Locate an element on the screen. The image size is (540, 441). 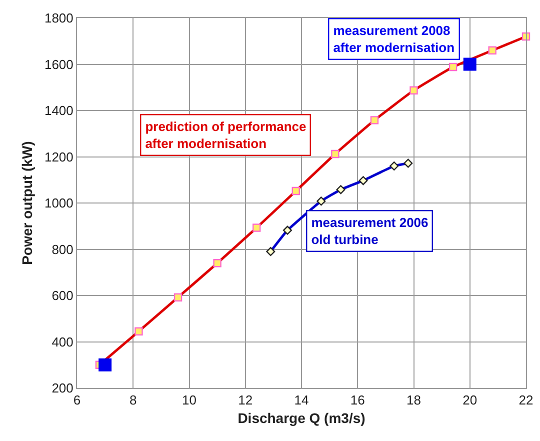
x-tick-label: 8 is located at coordinates (133, 400).